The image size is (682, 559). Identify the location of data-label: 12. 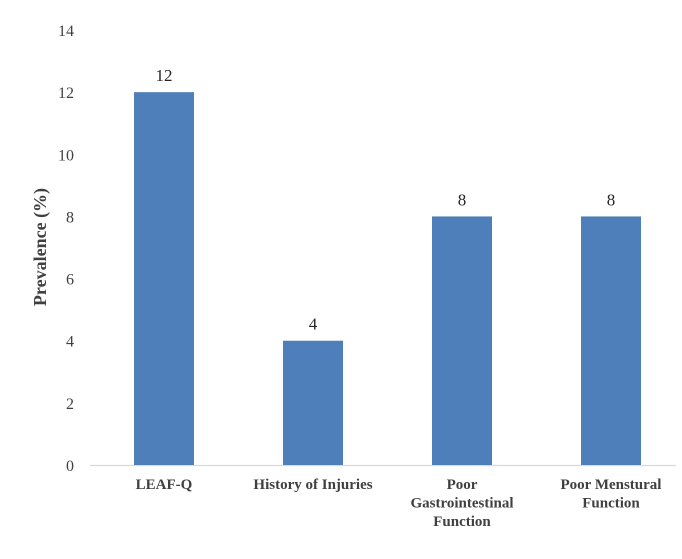
(164, 75).